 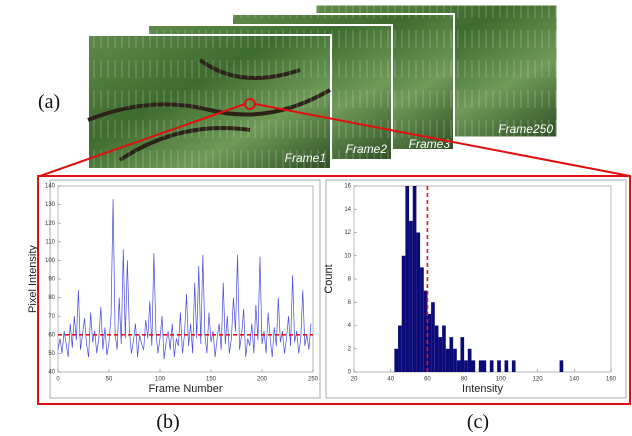 What do you see at coordinates (347, 187) in the screenshot?
I see `y-tick-label: 16` at bounding box center [347, 187].